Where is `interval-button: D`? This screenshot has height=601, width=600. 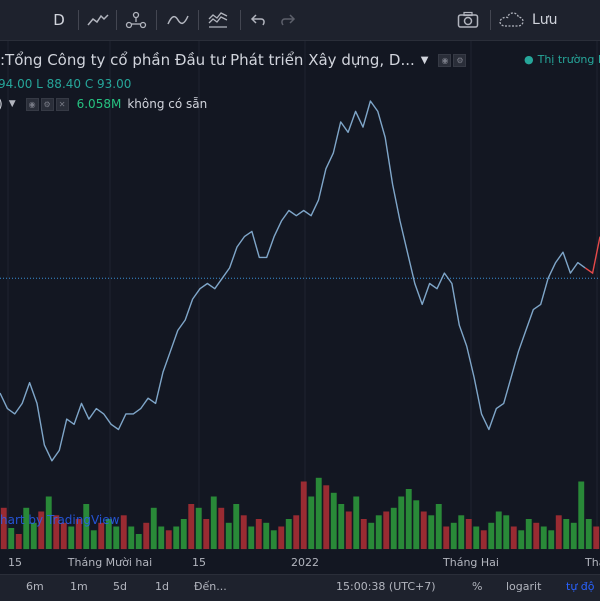
interval-button: D is located at coordinates (59, 20).